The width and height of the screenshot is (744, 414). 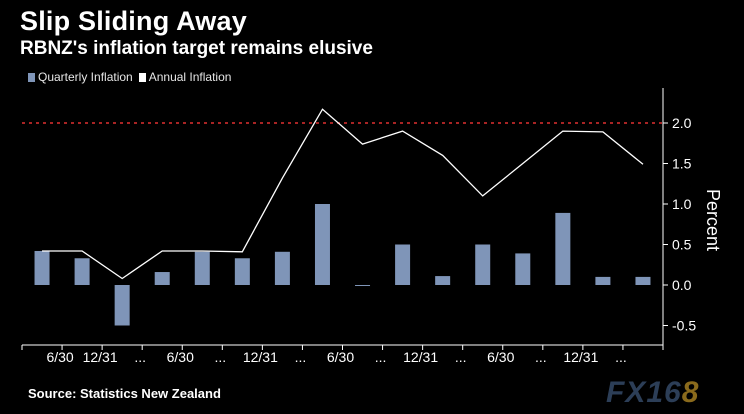 What do you see at coordinates (142, 77) in the screenshot?
I see `legend-swatch-line` at bounding box center [142, 77].